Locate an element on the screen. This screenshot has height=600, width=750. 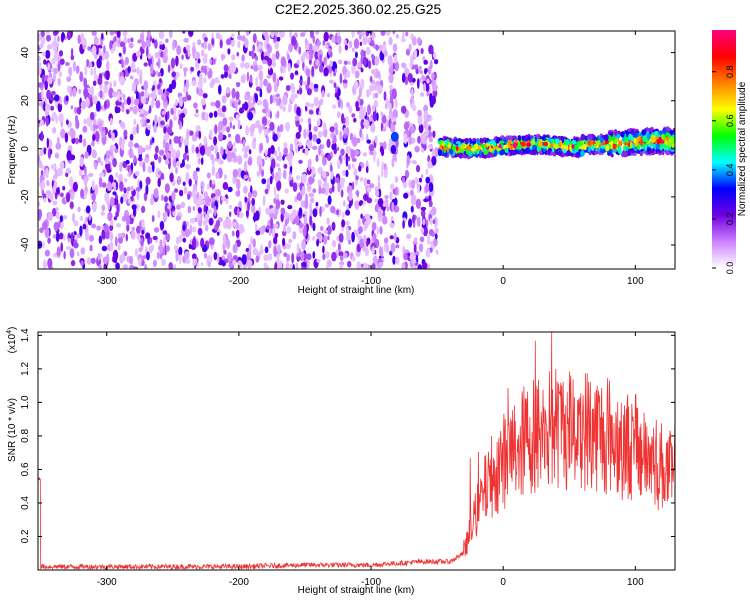
colorbar-gradient is located at coordinates (724, 149).